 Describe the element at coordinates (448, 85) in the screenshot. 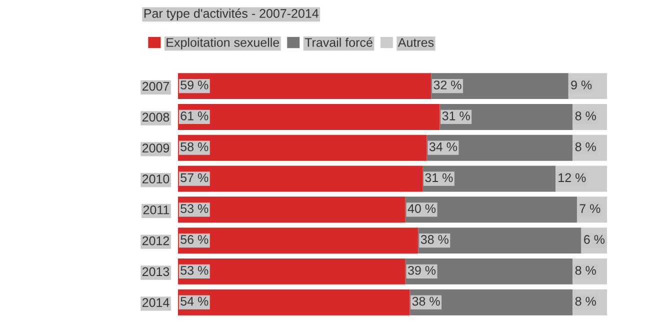

I see `data-label: 32 %` at that location.